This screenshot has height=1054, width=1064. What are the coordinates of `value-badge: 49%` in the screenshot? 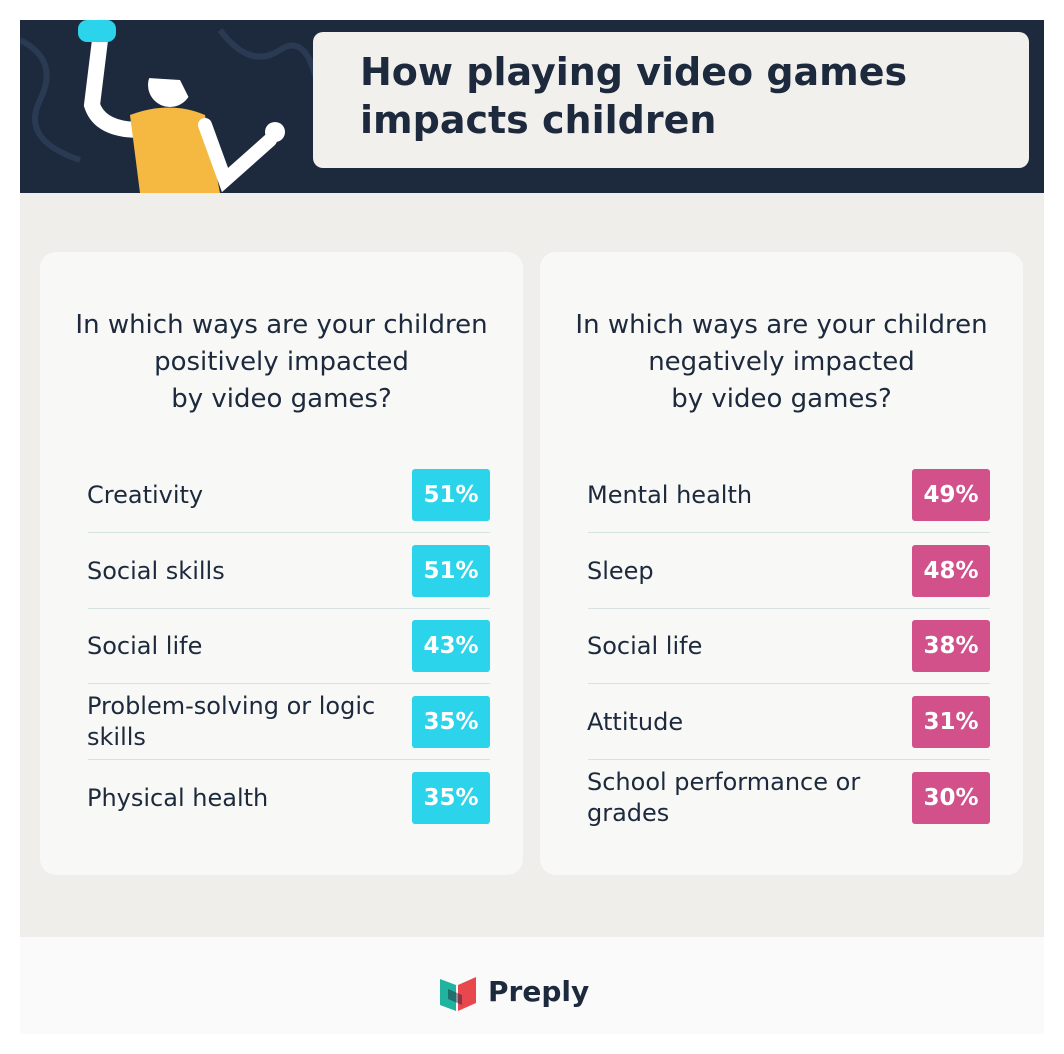 It's located at (951, 495).